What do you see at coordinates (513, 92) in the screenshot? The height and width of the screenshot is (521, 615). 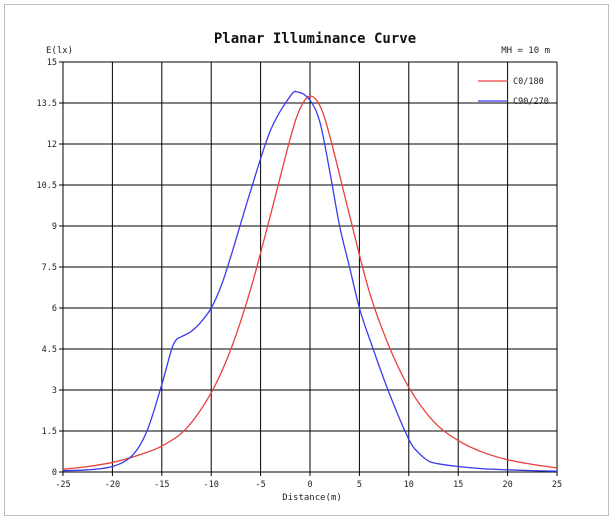 I see `legend: C0/180 C90/270` at bounding box center [513, 92].